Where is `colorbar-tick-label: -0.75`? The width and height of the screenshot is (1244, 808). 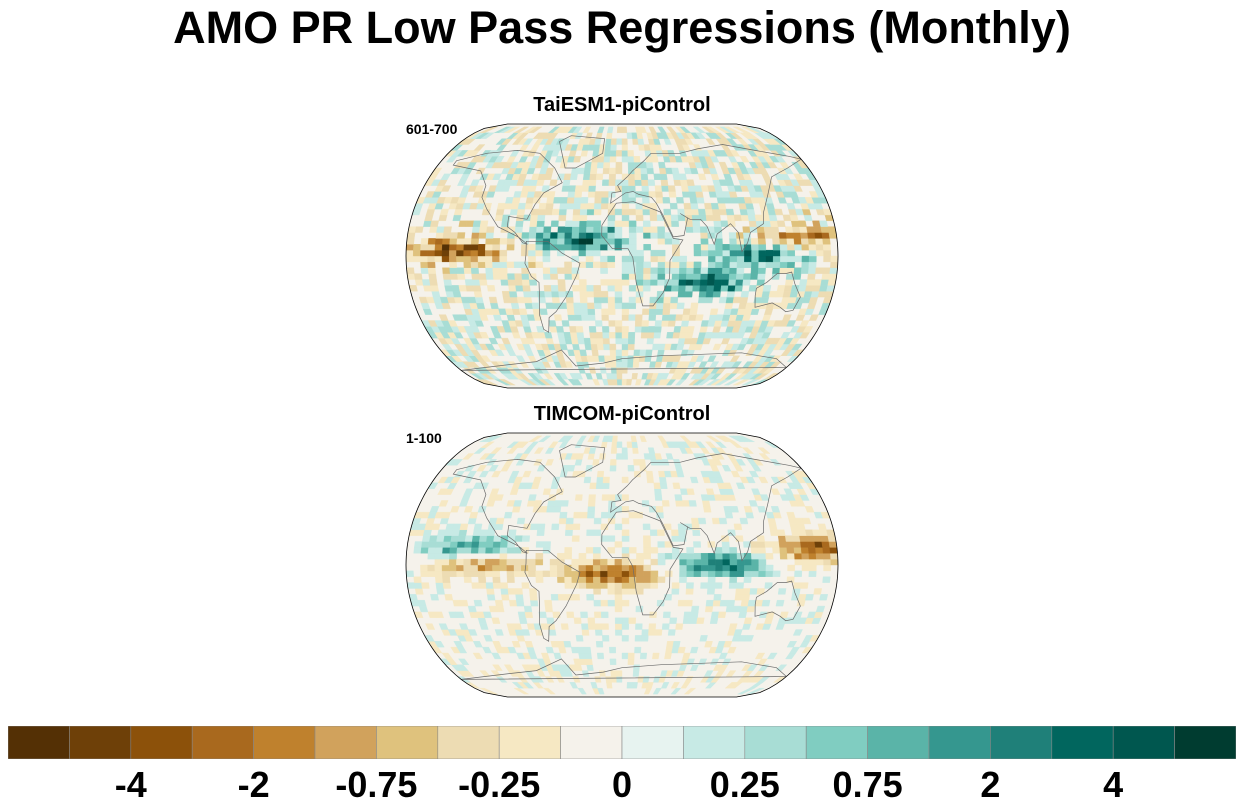 colorbar-tick-label: -0.75 is located at coordinates (376, 784).